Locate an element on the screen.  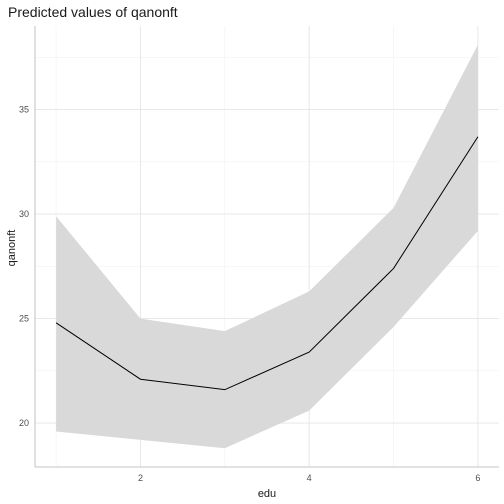
y-tick-label: 25 is located at coordinates (24, 319).